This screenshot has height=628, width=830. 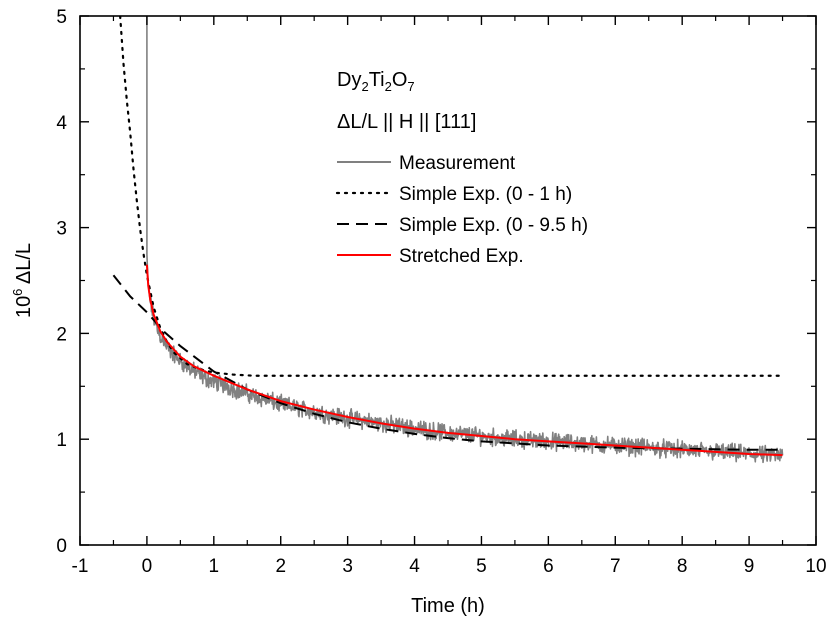 I want to click on annotation-compound-part: Dy, so click(x=349, y=80).